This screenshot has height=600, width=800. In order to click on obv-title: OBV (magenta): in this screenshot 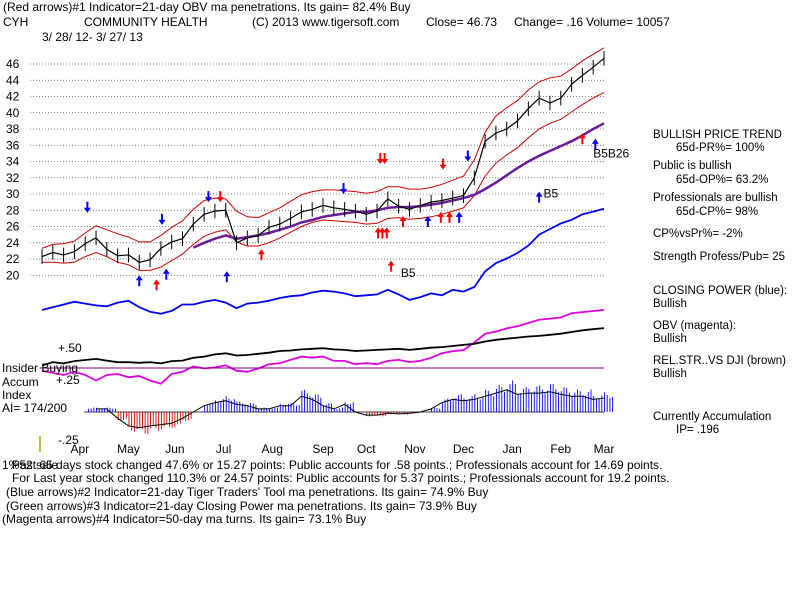, I will do `click(695, 326)`.